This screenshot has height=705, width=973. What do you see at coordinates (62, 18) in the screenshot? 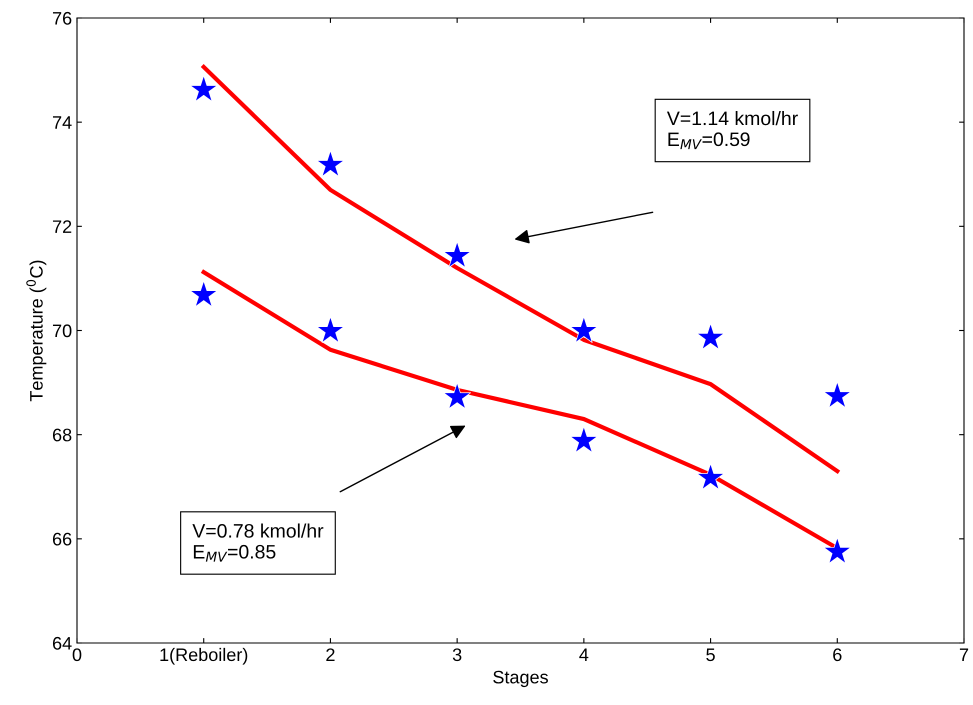
I see `y-tick-label: 76` at bounding box center [62, 18].